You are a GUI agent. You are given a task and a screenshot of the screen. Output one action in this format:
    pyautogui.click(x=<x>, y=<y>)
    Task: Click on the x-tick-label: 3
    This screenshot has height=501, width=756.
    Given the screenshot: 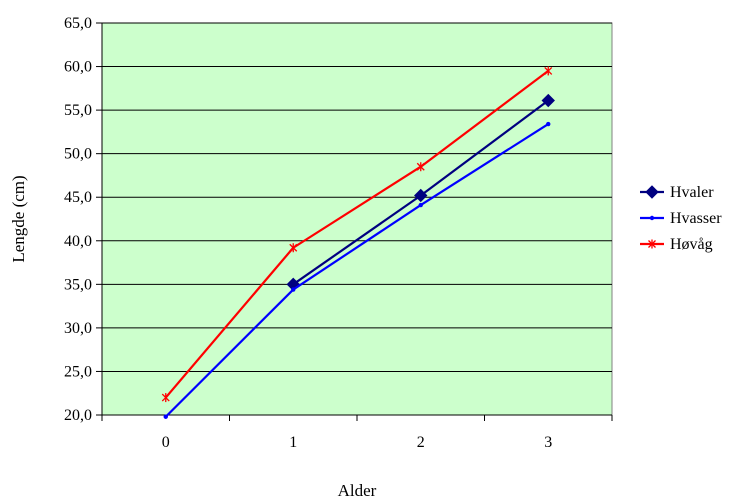 What is the action you would take?
    pyautogui.click(x=548, y=442)
    